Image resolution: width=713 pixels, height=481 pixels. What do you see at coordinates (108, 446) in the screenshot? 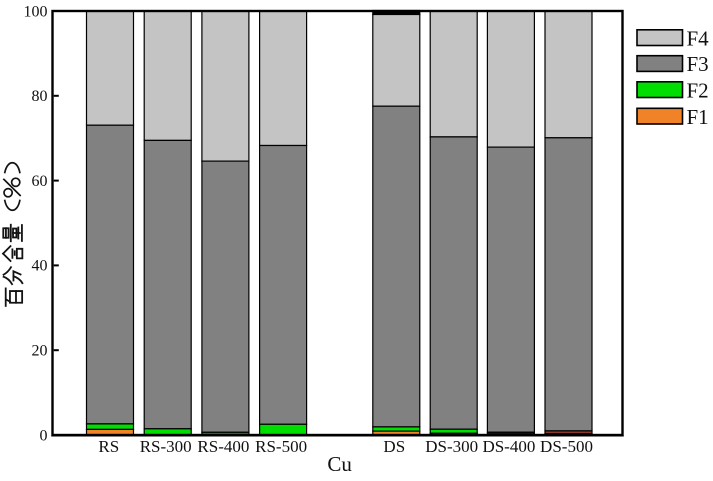
I see `svg-text: RS` at bounding box center [108, 446].